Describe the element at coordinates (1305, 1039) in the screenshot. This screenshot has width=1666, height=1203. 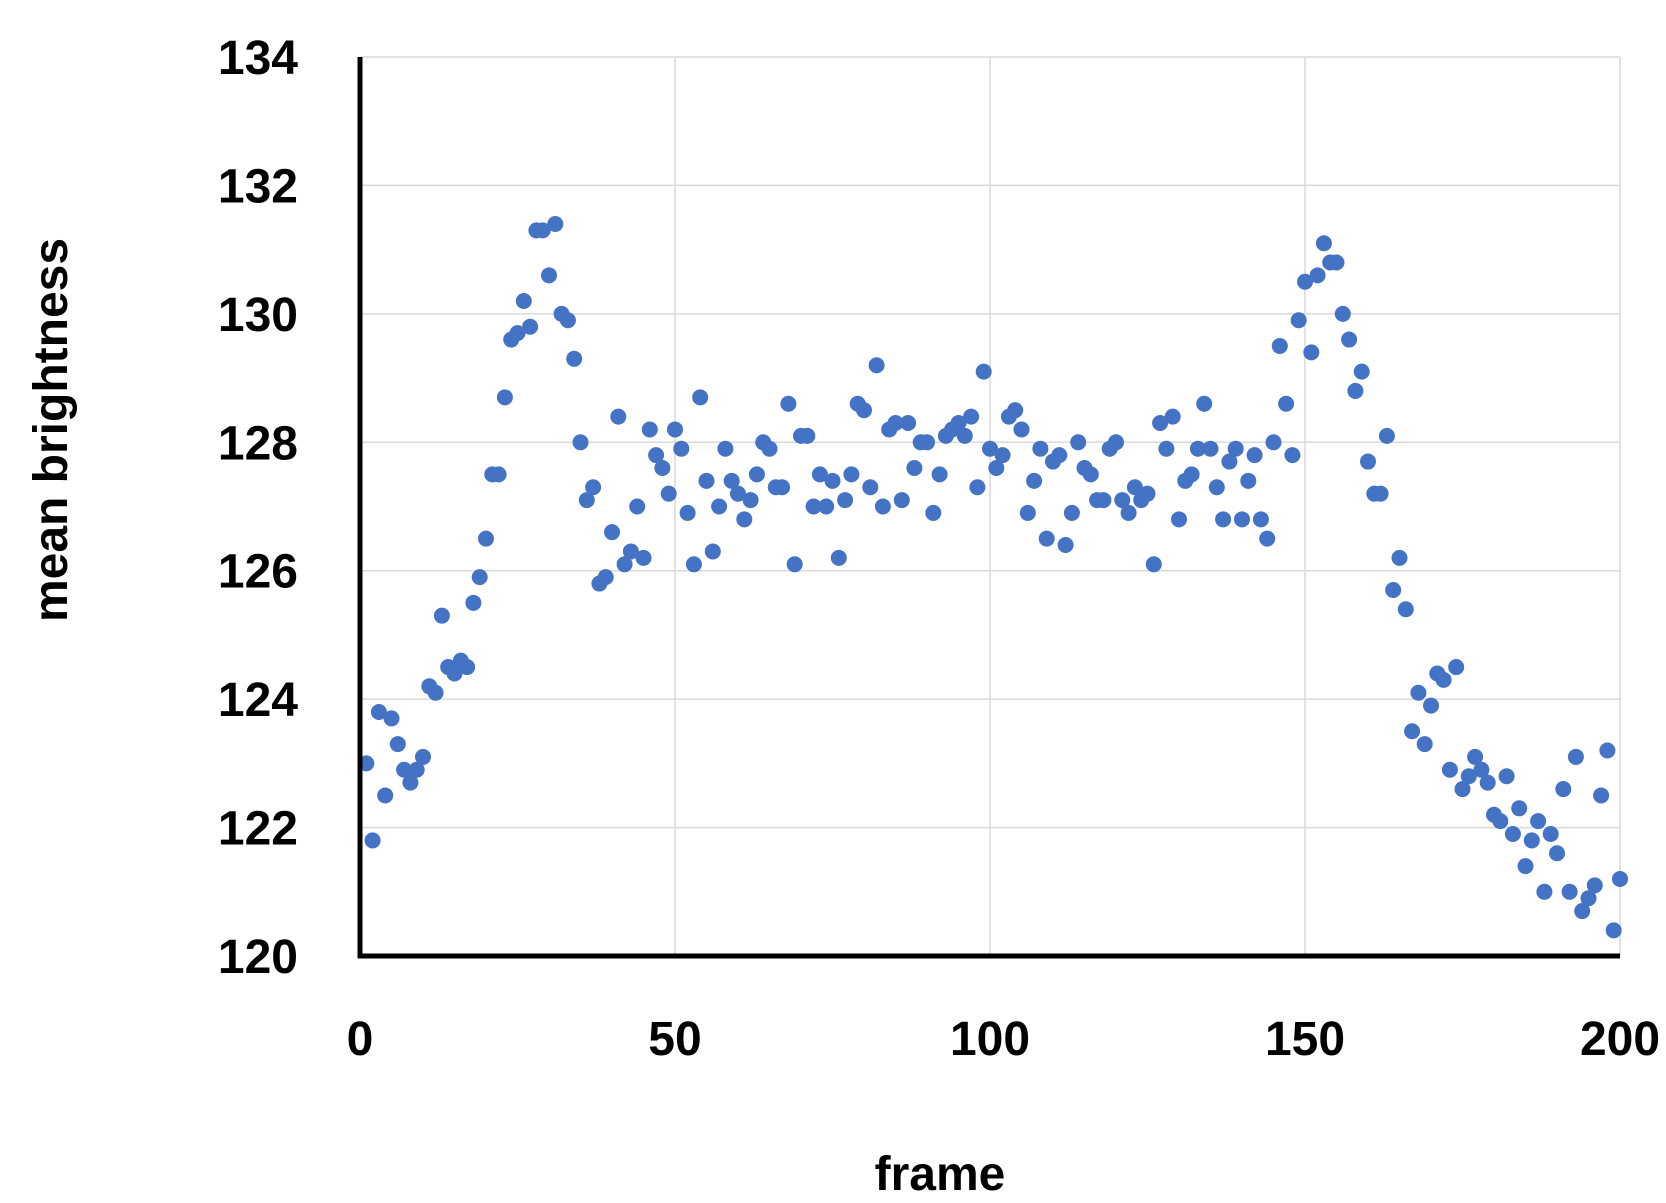
I see `x-tick-label: 150` at that location.